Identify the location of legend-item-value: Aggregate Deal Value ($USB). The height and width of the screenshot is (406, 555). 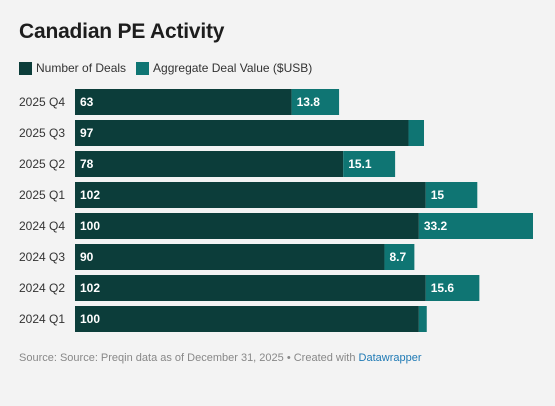
(224, 68).